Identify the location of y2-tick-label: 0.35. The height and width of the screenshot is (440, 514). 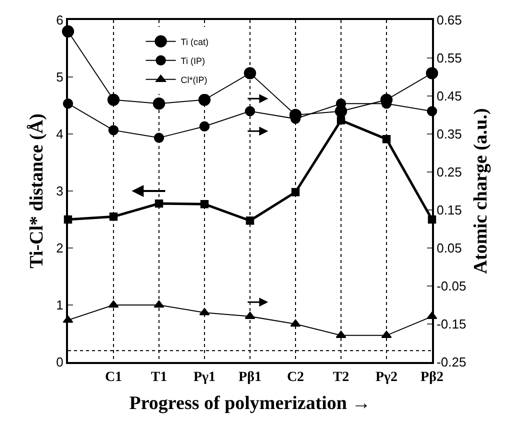
(449, 134).